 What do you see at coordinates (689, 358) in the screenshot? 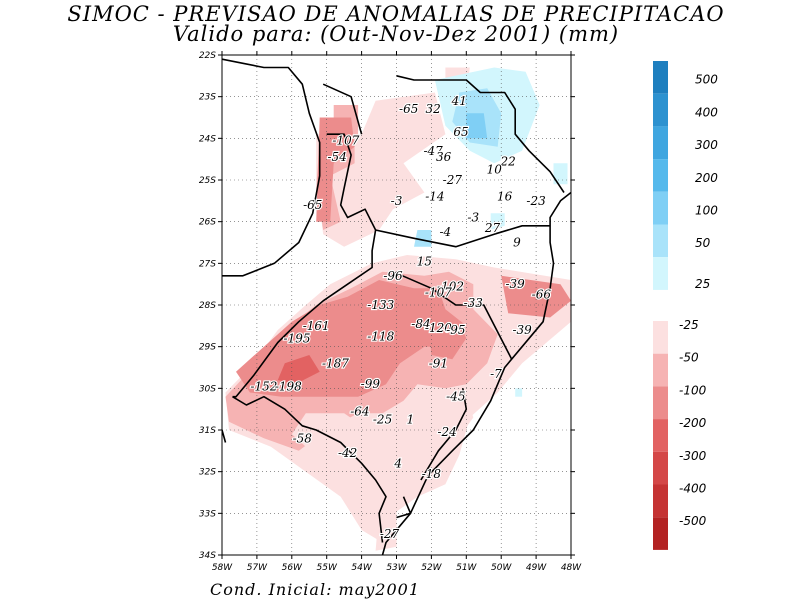
I see `colorbar-label-negative: -50` at bounding box center [689, 358].